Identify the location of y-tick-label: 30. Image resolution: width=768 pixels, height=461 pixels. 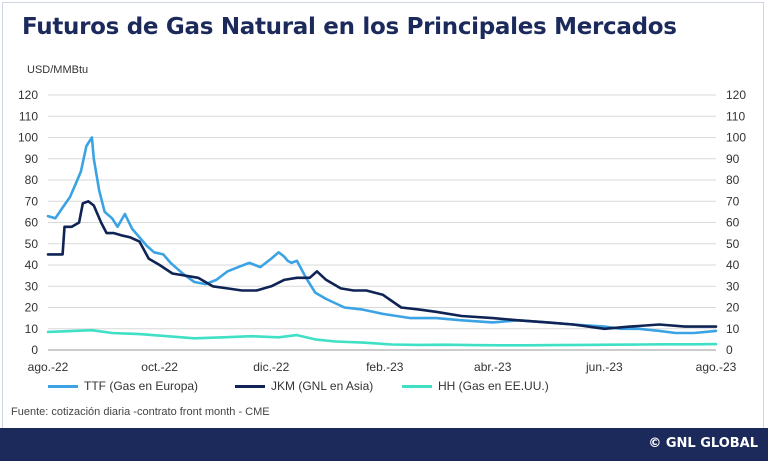
(32, 286).